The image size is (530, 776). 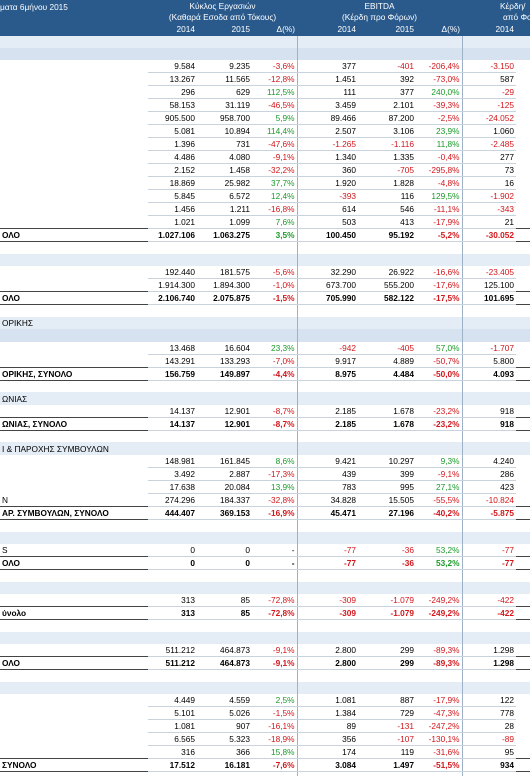 I want to click on value-cell: 392, so click(x=387, y=79).